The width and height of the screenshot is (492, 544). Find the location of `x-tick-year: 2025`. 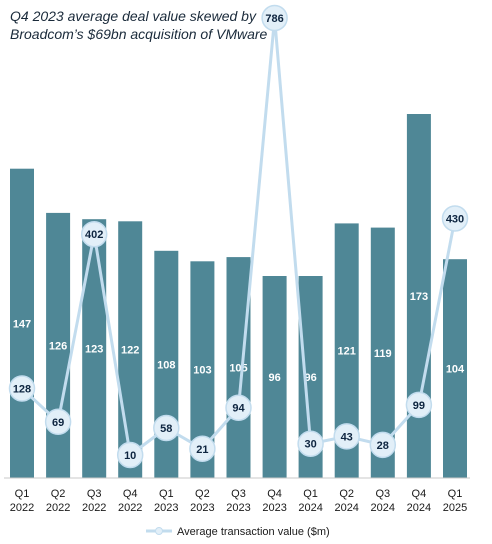

x-tick-year: 2025 is located at coordinates (455, 508).